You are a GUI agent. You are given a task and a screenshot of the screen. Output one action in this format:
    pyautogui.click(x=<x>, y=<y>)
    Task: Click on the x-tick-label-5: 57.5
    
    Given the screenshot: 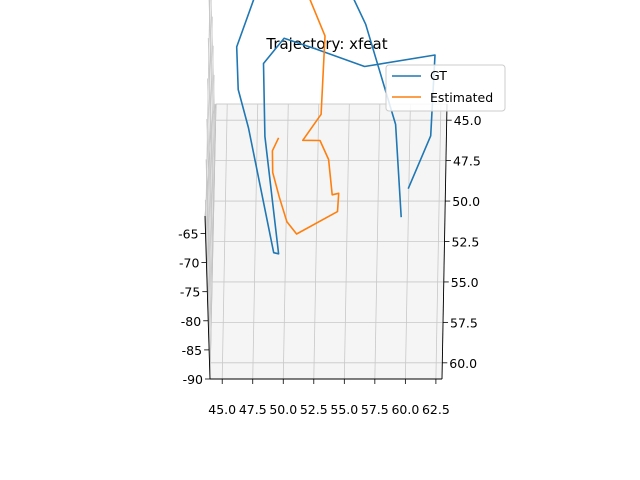 What is the action you would take?
    pyautogui.click(x=375, y=409)
    